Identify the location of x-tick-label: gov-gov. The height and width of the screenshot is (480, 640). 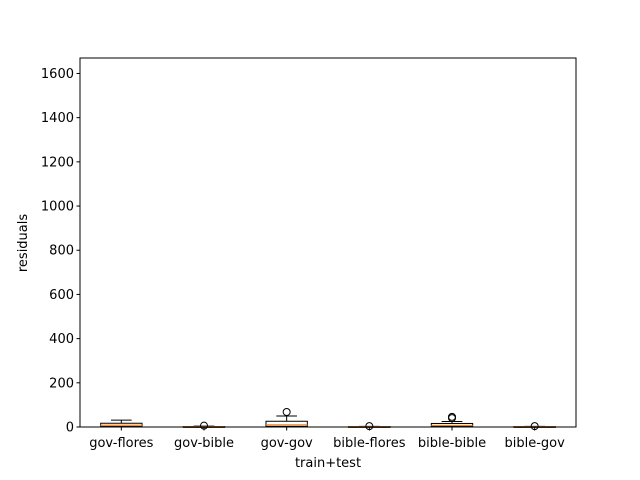
(287, 443).